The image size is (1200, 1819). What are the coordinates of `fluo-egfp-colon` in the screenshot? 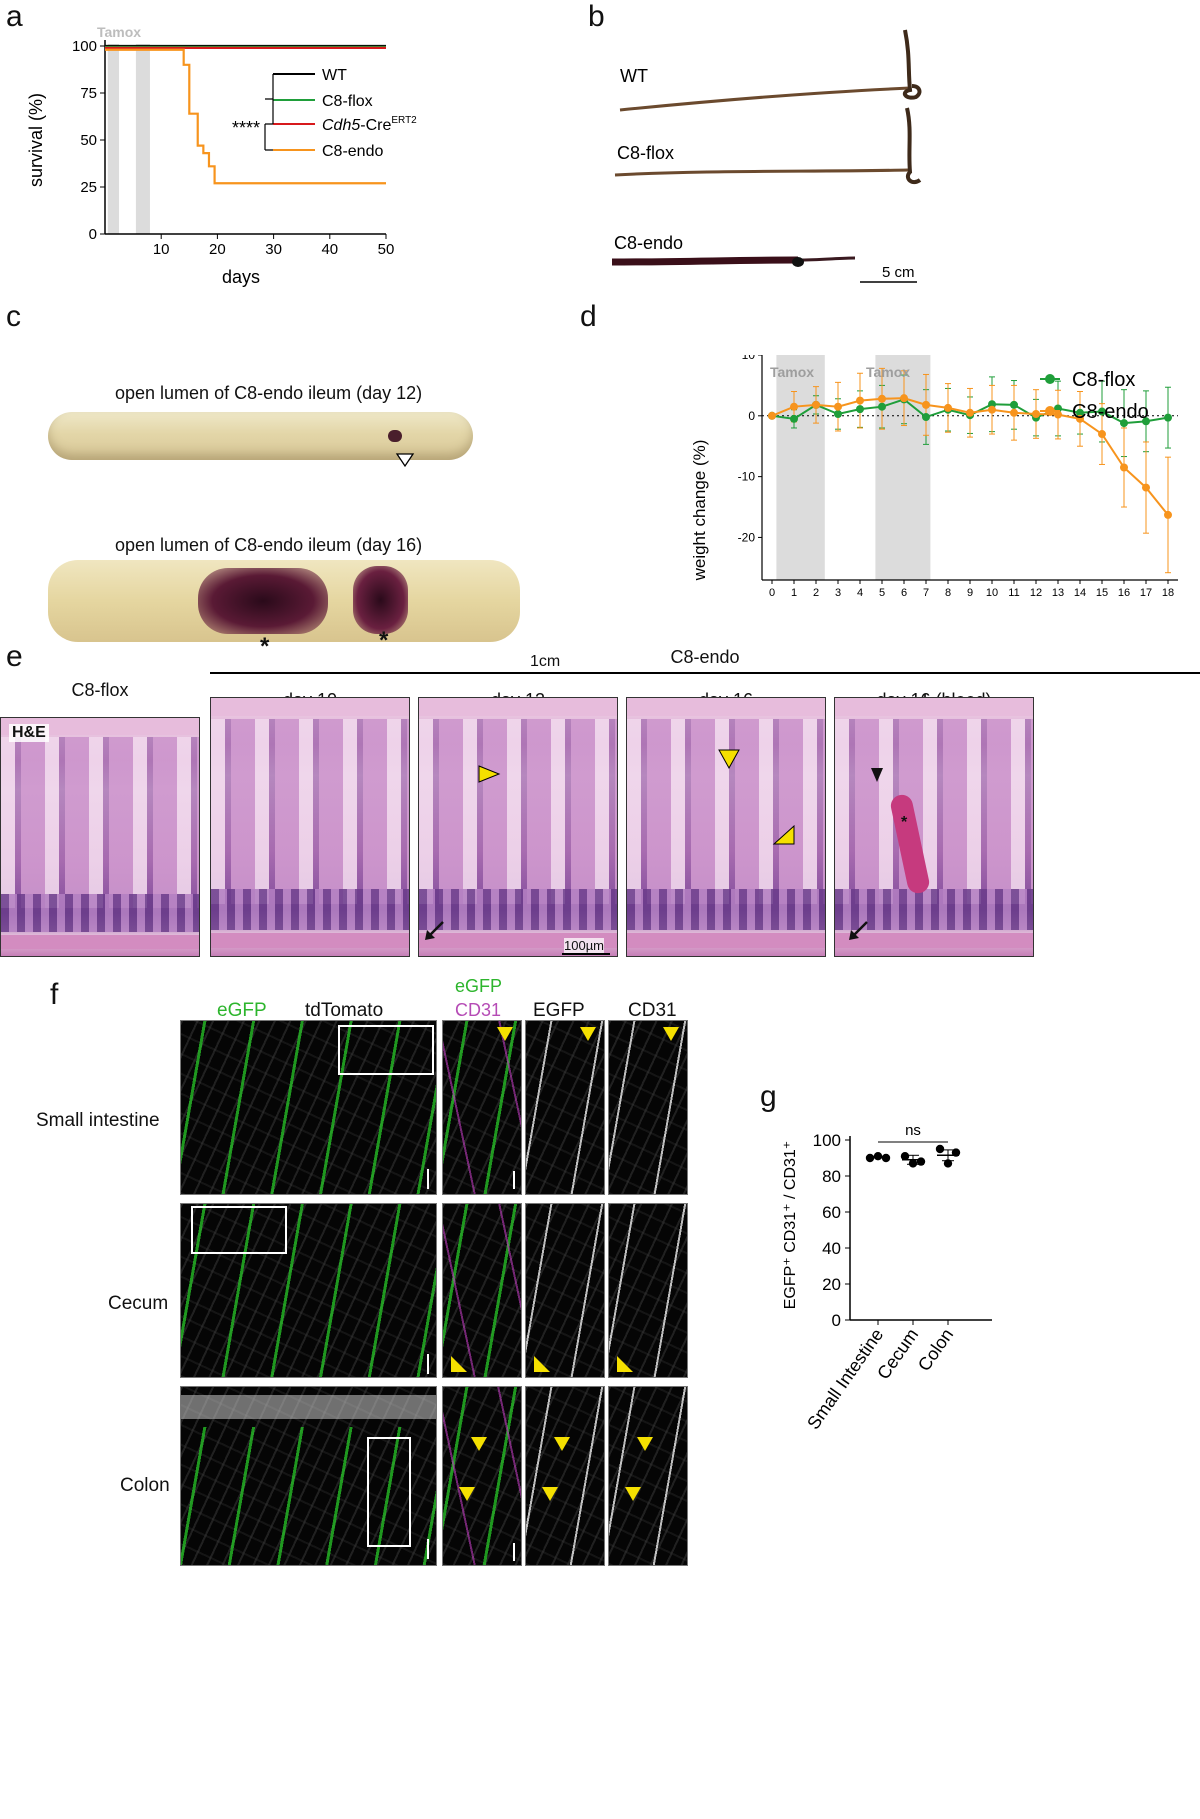 It's located at (565, 1476).